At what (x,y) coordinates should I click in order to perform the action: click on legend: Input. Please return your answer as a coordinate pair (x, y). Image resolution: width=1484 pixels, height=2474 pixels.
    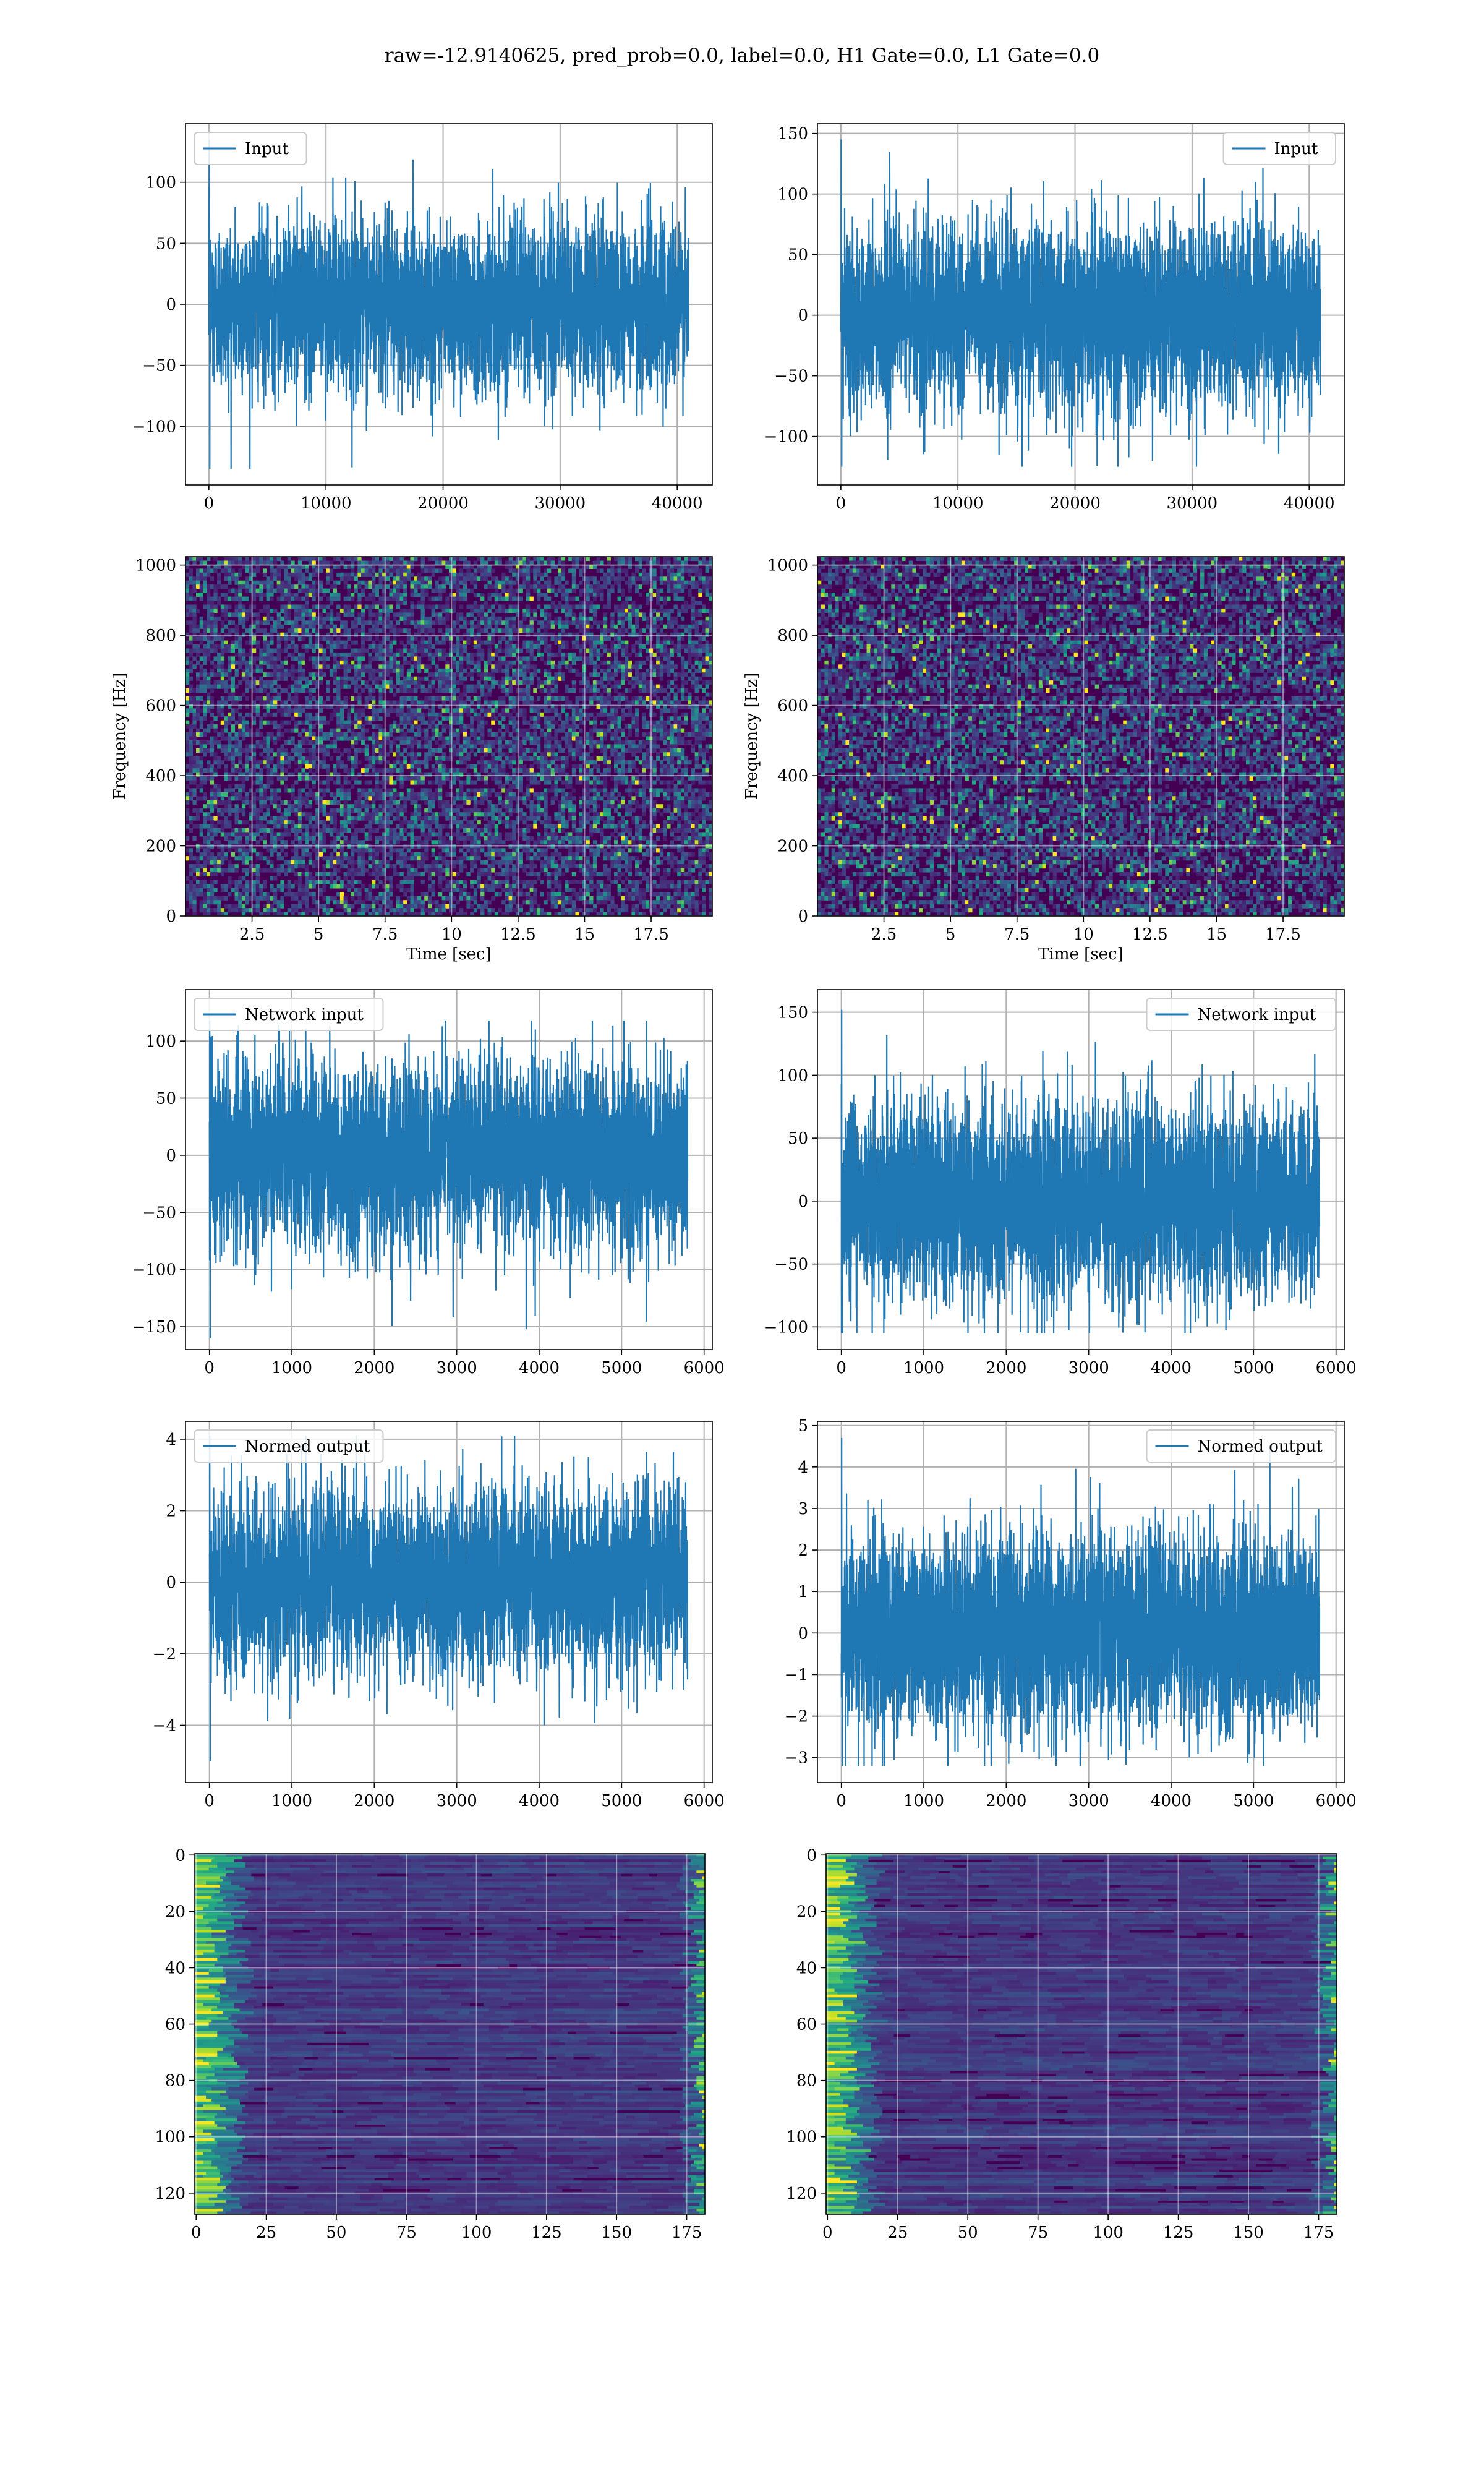
    Looking at the image, I should click on (1279, 148).